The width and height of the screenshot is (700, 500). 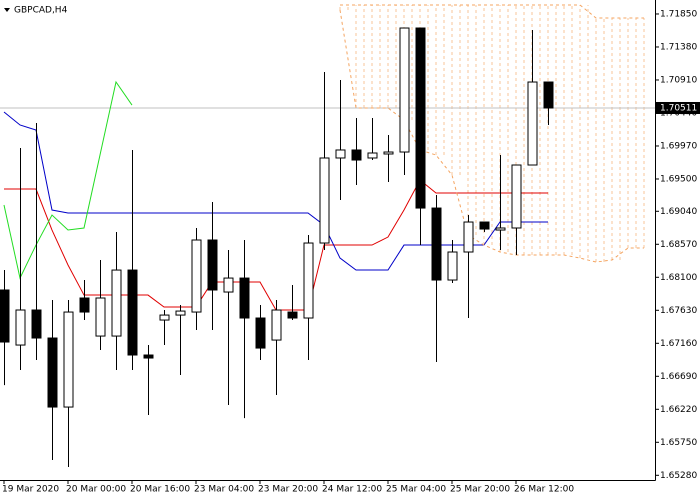 I want to click on last-price-tag, so click(x=678, y=107).